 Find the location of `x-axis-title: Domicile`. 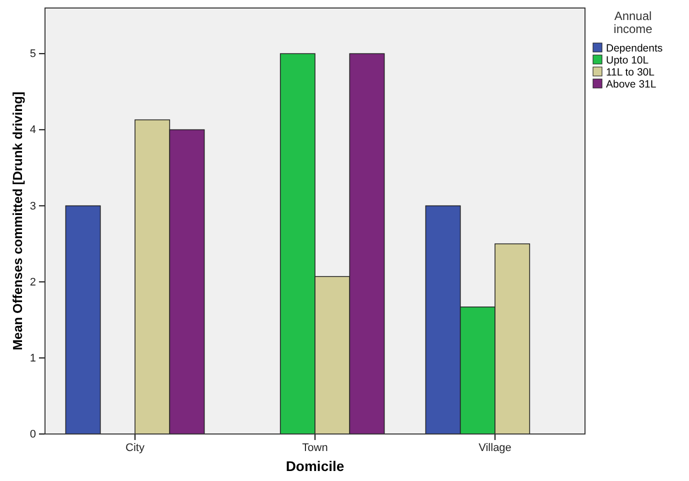

x-axis-title: Domicile is located at coordinates (315, 466).